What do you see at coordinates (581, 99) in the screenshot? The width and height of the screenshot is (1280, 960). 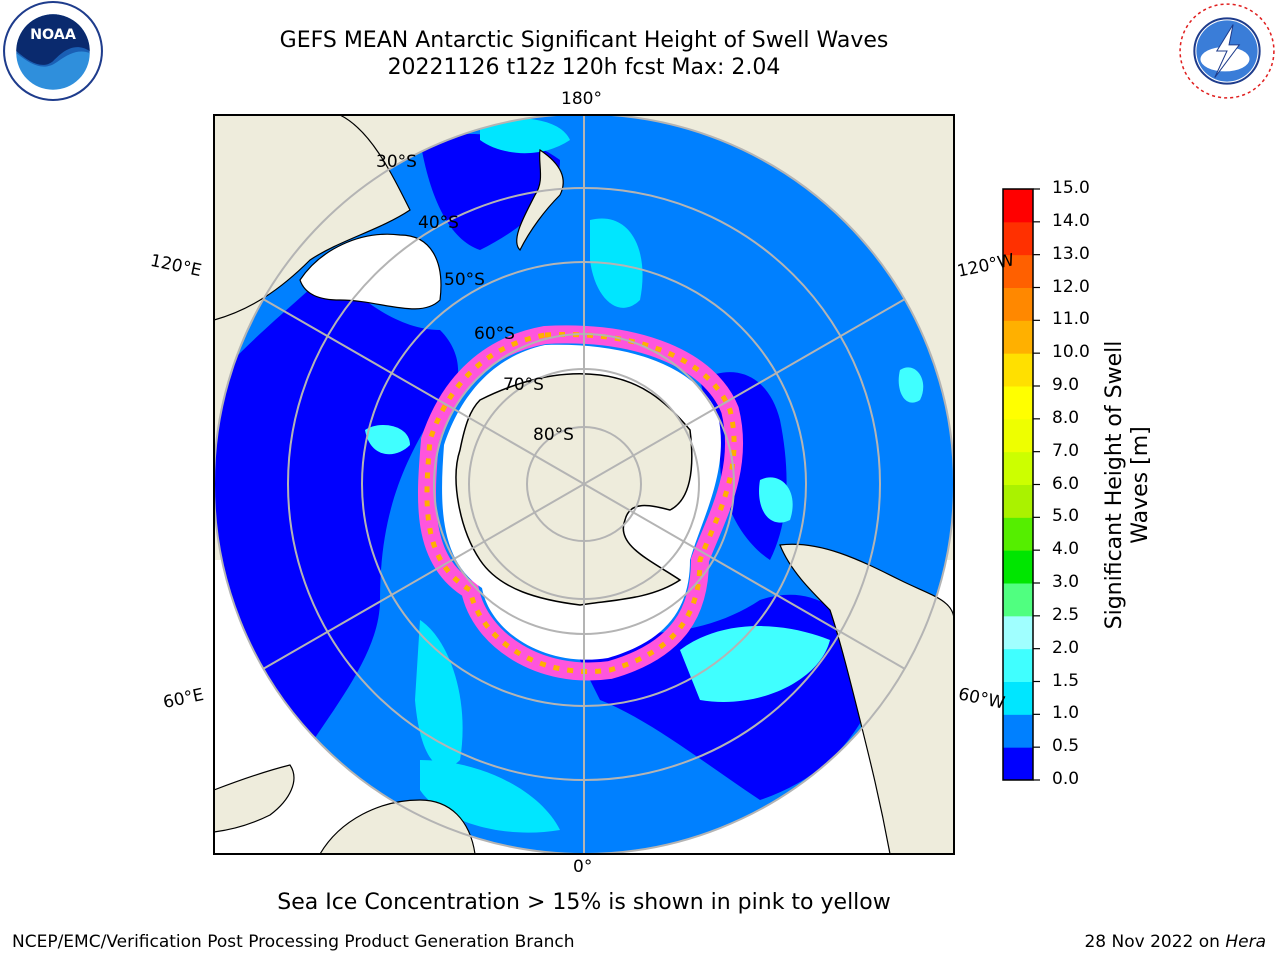 I see `lon-label-180: 180°` at bounding box center [581, 99].